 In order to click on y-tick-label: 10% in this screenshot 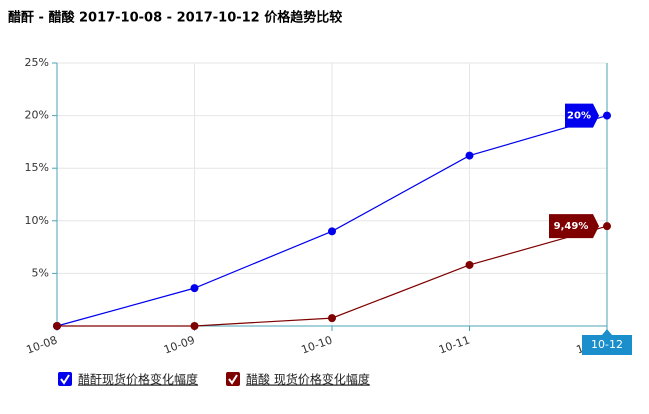, I will do `click(37, 220)`.